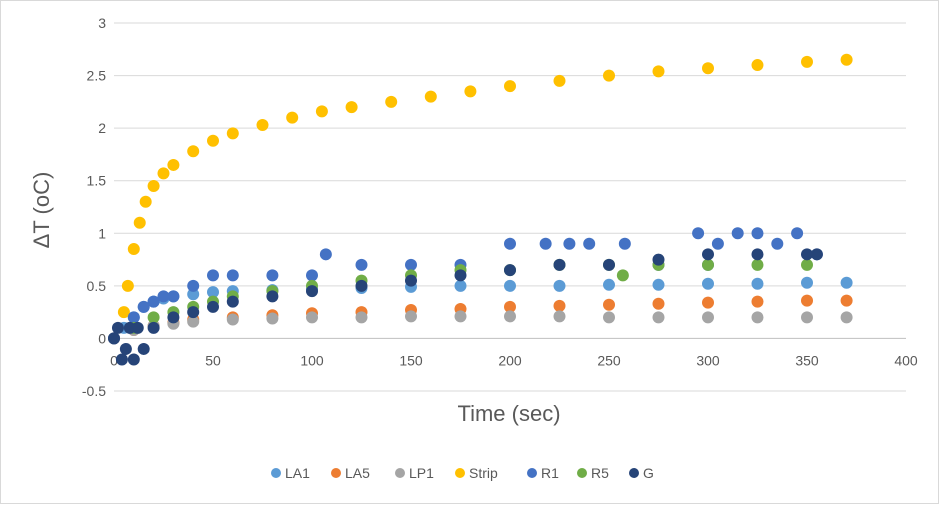 The height and width of the screenshot is (508, 939). What do you see at coordinates (641, 473) in the screenshot?
I see `legend-item-g: G` at bounding box center [641, 473].